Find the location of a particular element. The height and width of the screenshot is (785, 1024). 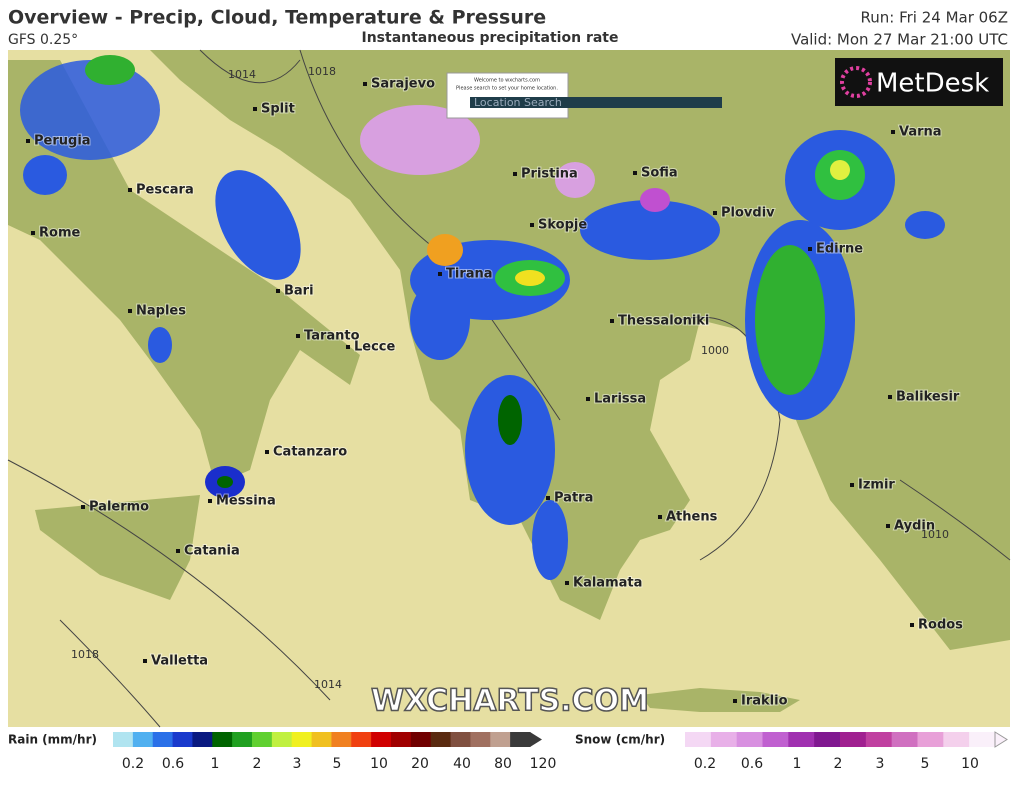

valid: Valid: Mon 27 Mar 21:00 UTC is located at coordinates (899, 40).